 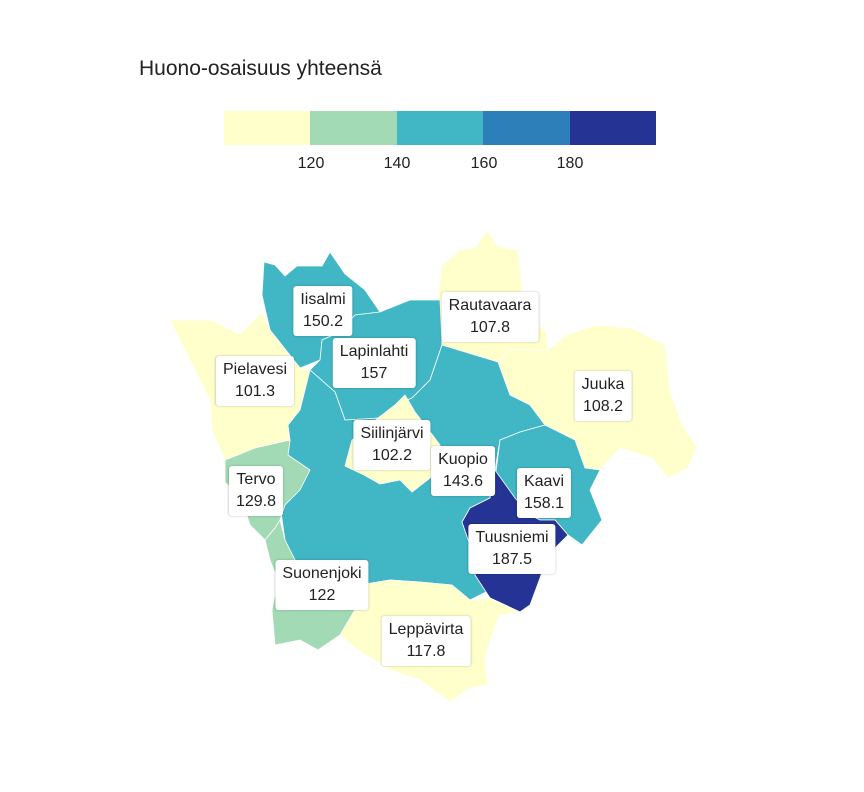 I want to click on label-pielavesi: Pielavesi 101.3, so click(x=255, y=381).